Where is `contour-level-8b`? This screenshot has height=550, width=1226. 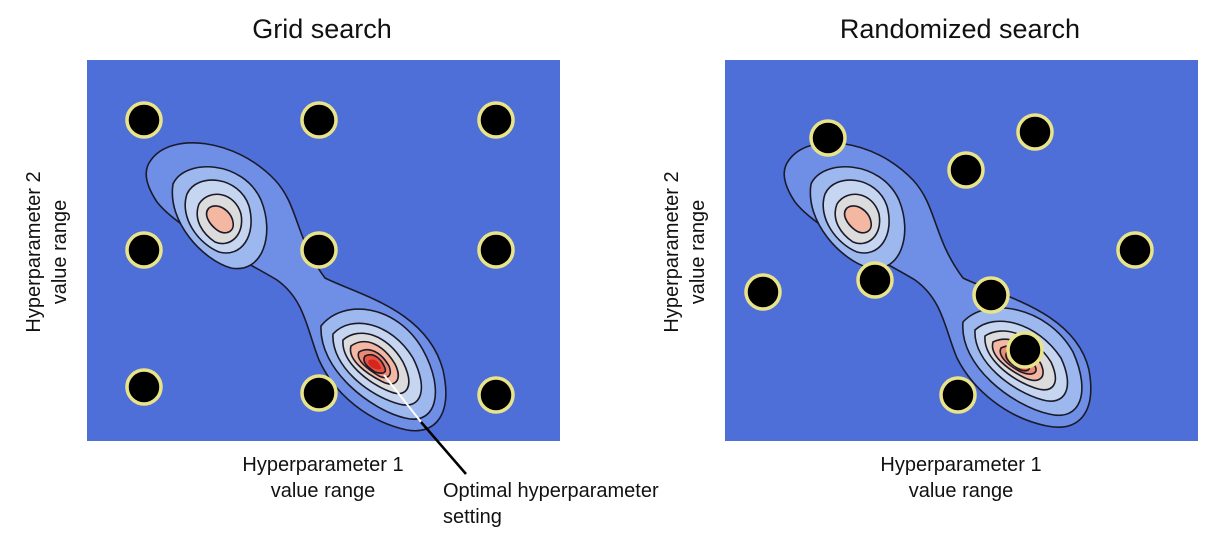
contour-level-8b is located at coordinates (374, 364).